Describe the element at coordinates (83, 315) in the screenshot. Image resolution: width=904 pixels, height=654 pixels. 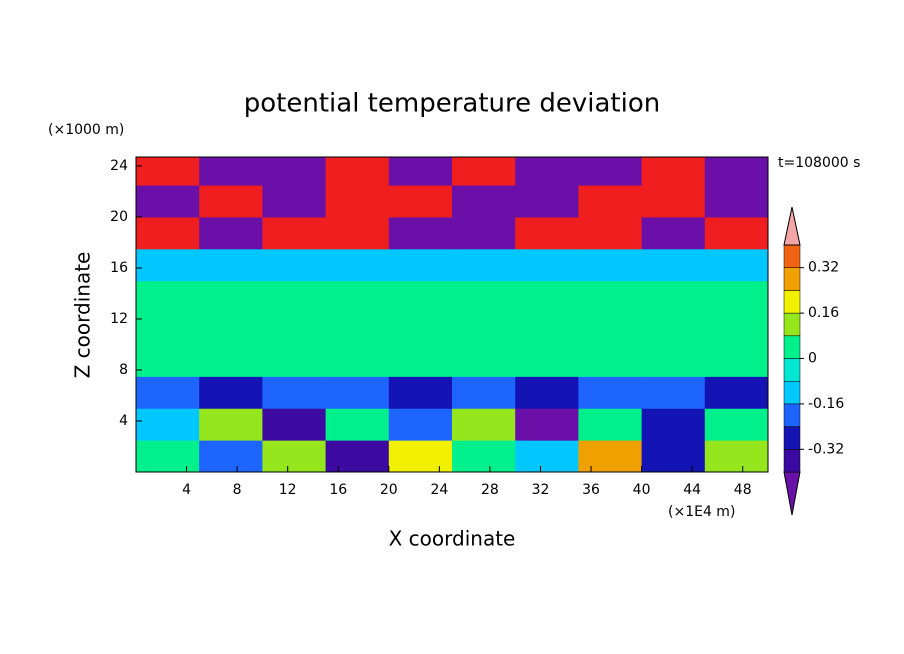
I see `y-axis-title: Z coordinate` at that location.